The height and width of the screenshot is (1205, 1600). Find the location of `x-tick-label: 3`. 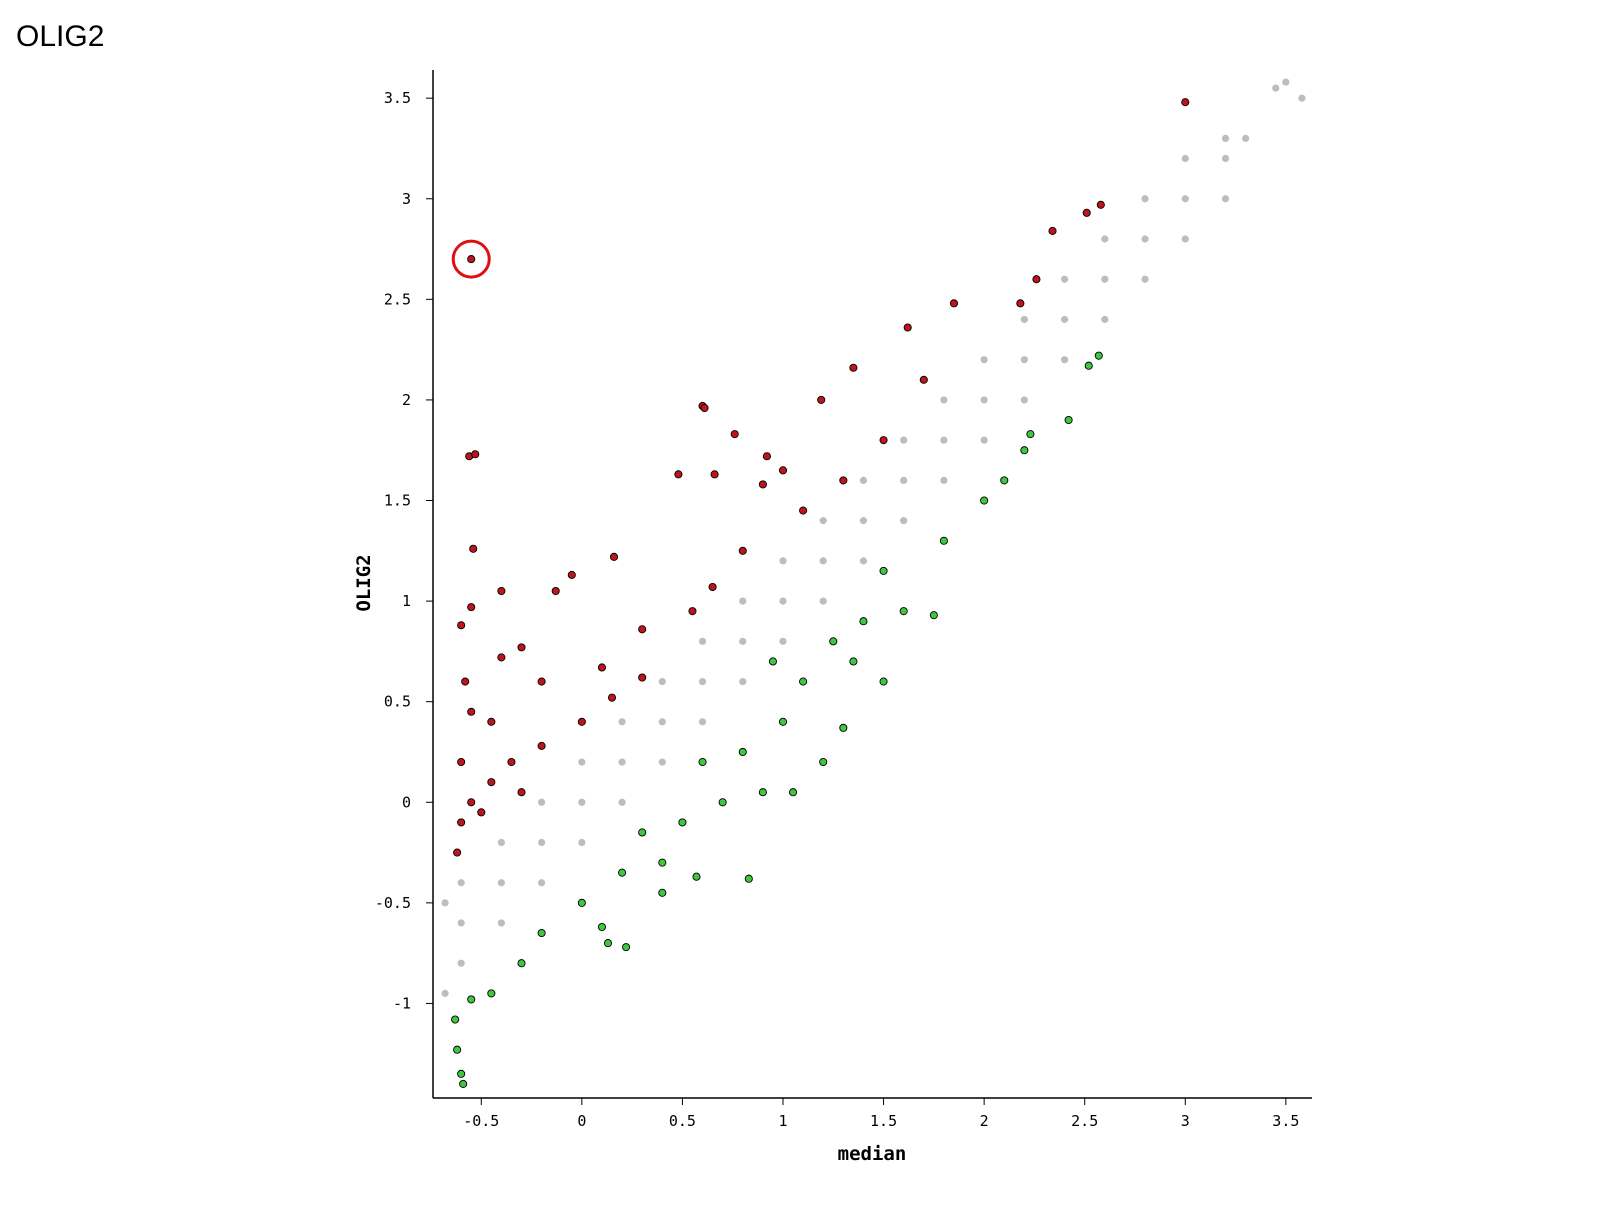

x-tick-label: 3 is located at coordinates (1185, 1121).